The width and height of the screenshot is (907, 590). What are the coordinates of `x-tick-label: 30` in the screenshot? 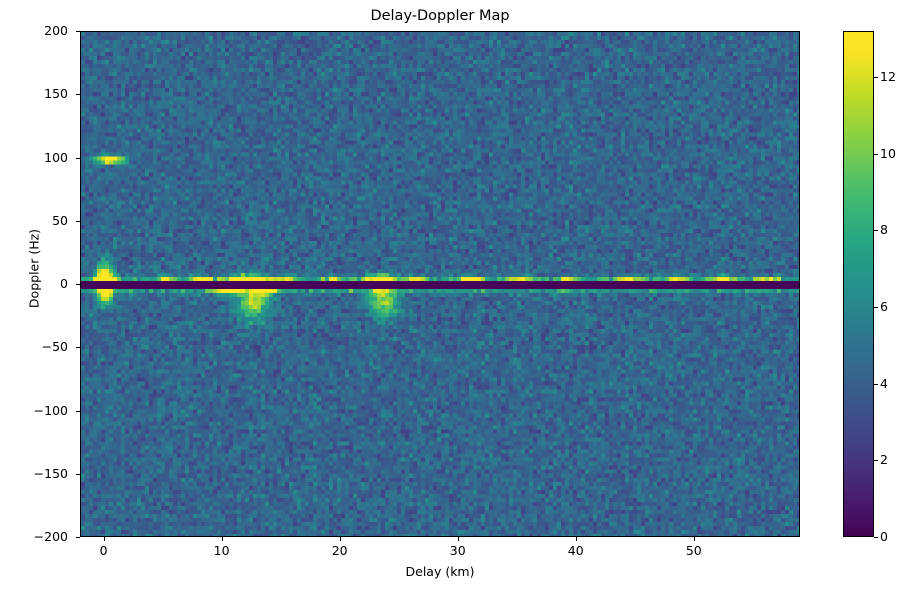 It's located at (457, 550).